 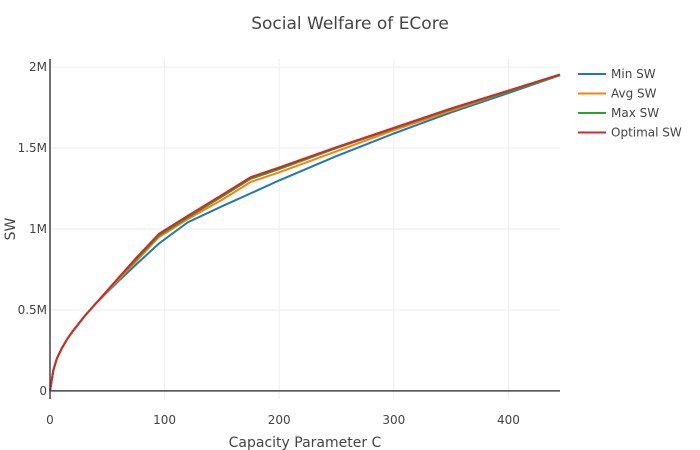 I want to click on legend-label: Max SW, so click(x=635, y=113).